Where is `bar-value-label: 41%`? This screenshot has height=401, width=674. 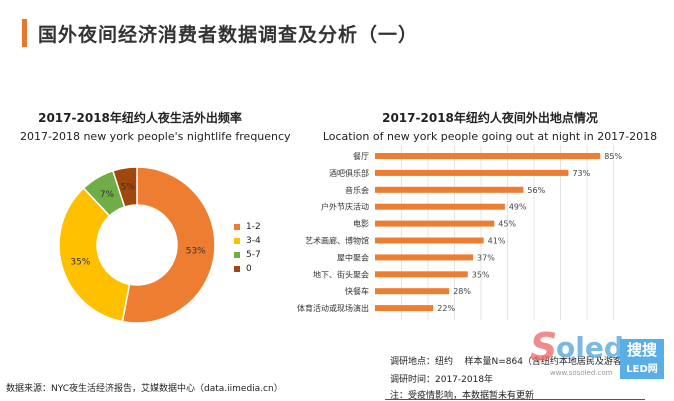
bar-value-label: 41% is located at coordinates (497, 241).